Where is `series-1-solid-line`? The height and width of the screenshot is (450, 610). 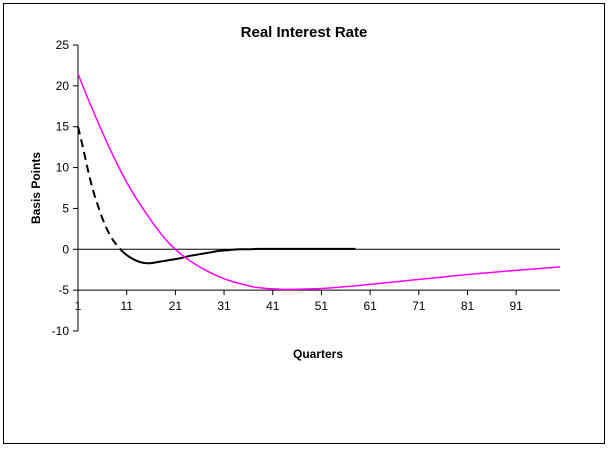
series-1-solid-line is located at coordinates (238, 256).